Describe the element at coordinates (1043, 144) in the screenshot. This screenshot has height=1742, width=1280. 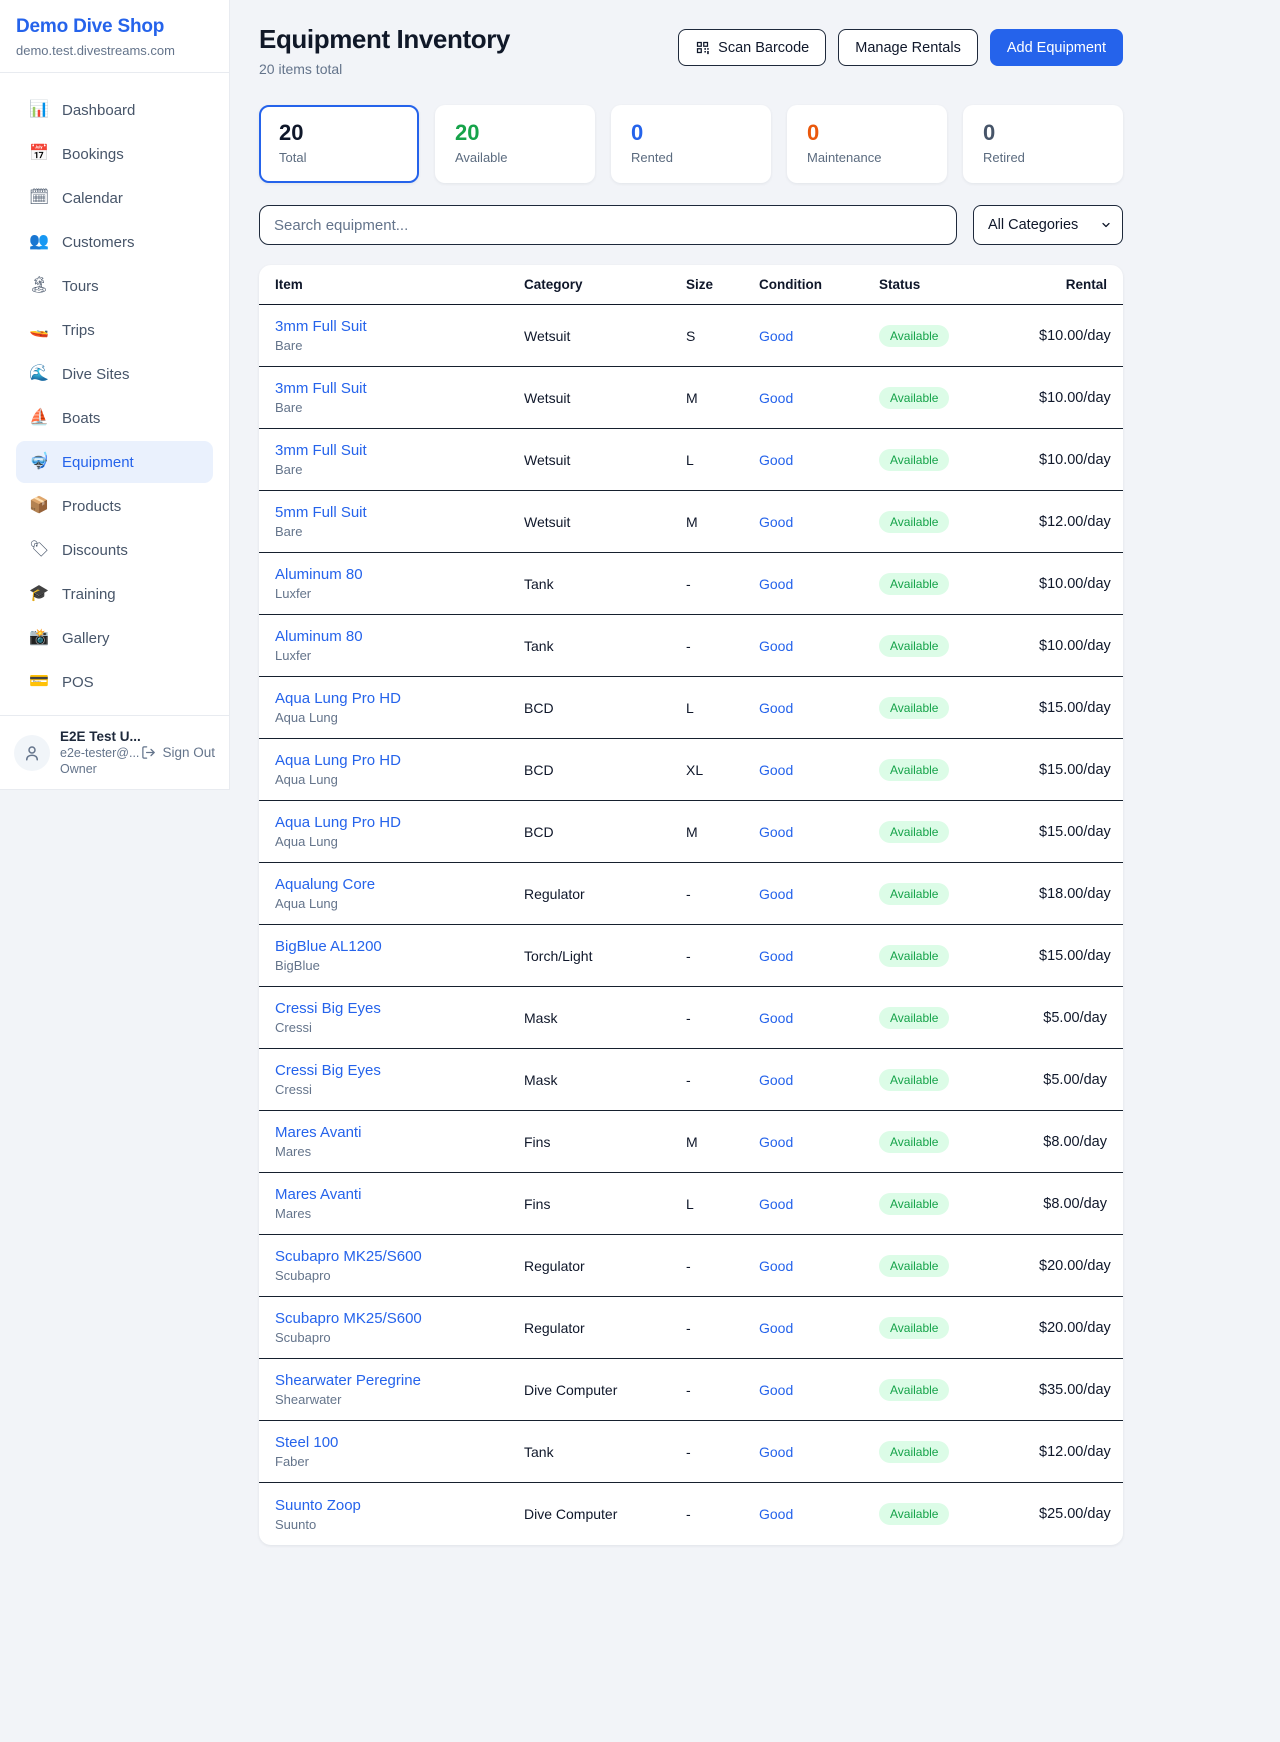
I see `stat-card-retired: 0 Retired` at that location.